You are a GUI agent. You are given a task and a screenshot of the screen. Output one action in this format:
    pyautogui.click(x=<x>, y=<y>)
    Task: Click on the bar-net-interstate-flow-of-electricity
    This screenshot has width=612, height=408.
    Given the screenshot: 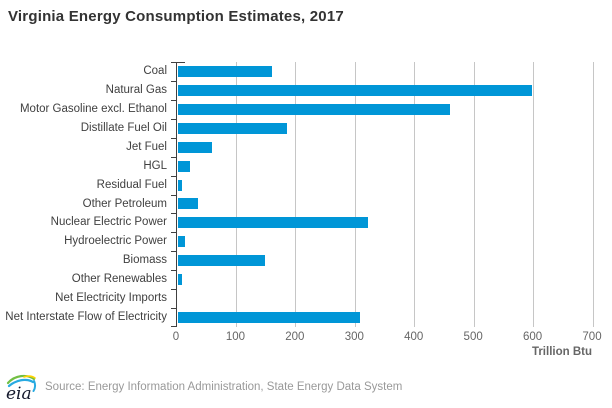 What is the action you would take?
    pyautogui.click(x=269, y=318)
    